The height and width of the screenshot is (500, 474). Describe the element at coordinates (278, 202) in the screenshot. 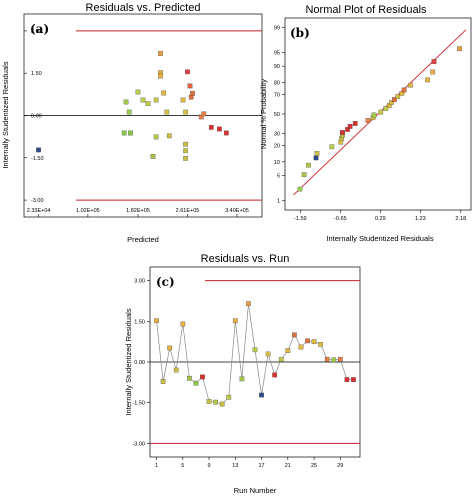

I see `chart-b-ytick-label: 1` at that location.